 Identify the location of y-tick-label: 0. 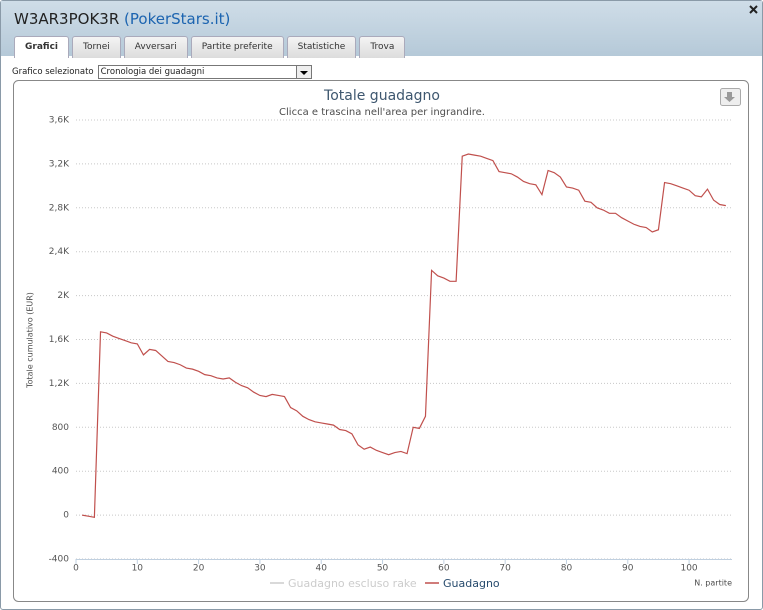
(66, 516).